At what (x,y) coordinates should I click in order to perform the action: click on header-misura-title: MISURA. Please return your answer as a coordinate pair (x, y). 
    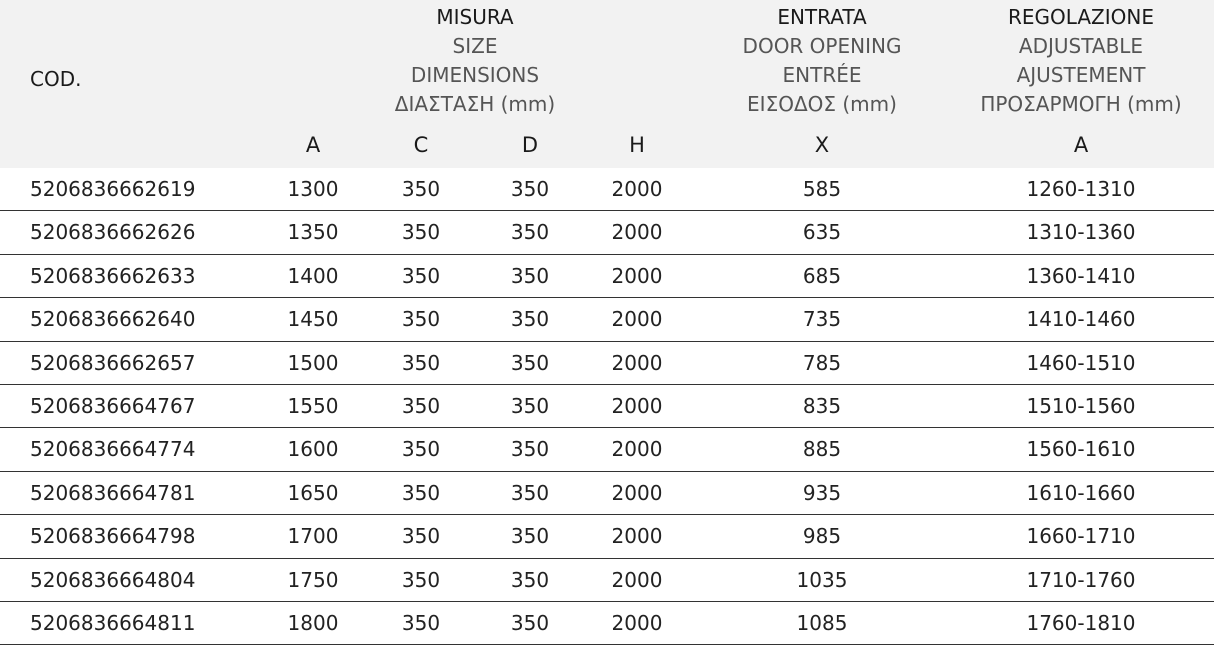
    Looking at the image, I should click on (475, 17).